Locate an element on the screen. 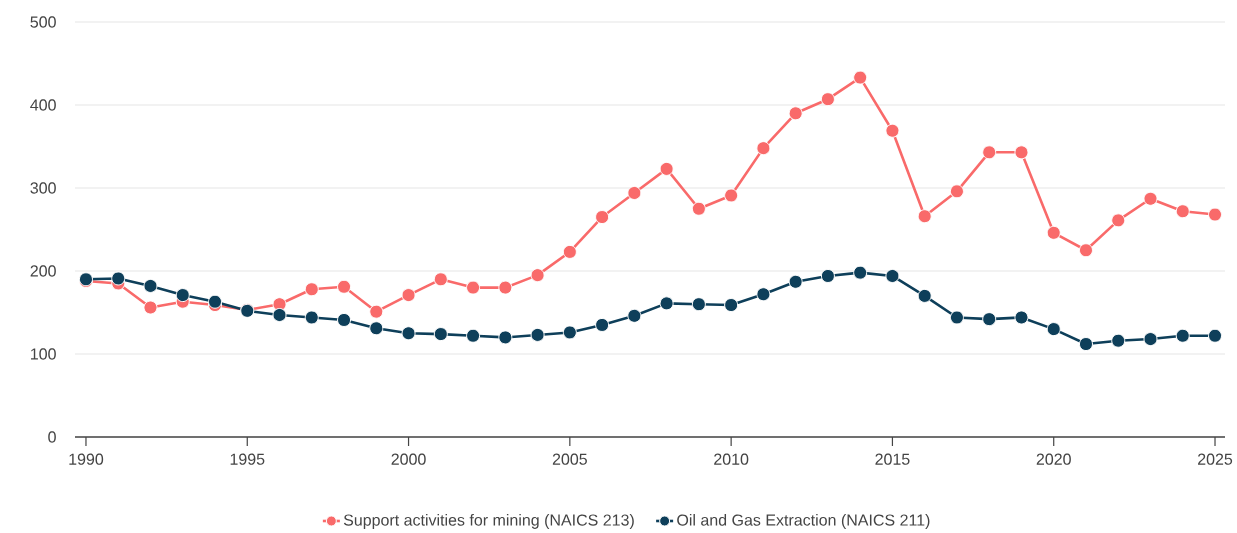 This screenshot has height=533, width=1237. y-tick-label: 400 is located at coordinates (43, 105).